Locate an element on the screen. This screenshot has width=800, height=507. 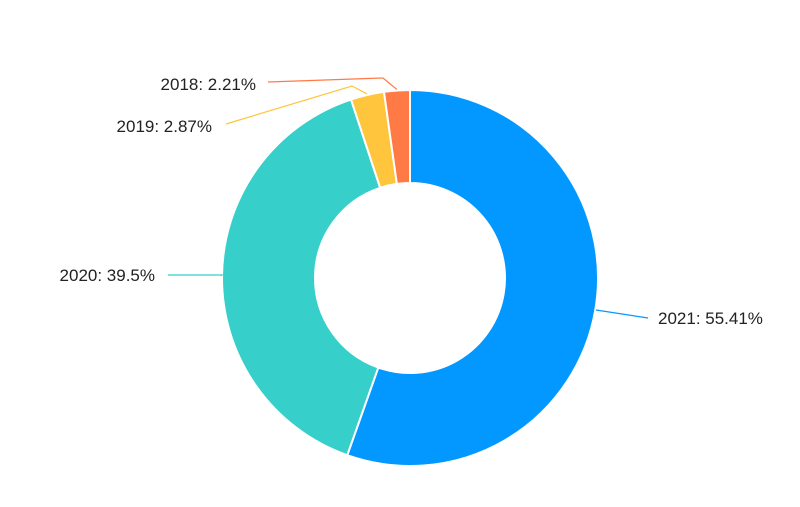
leader-line-2020 is located at coordinates (196, 275).